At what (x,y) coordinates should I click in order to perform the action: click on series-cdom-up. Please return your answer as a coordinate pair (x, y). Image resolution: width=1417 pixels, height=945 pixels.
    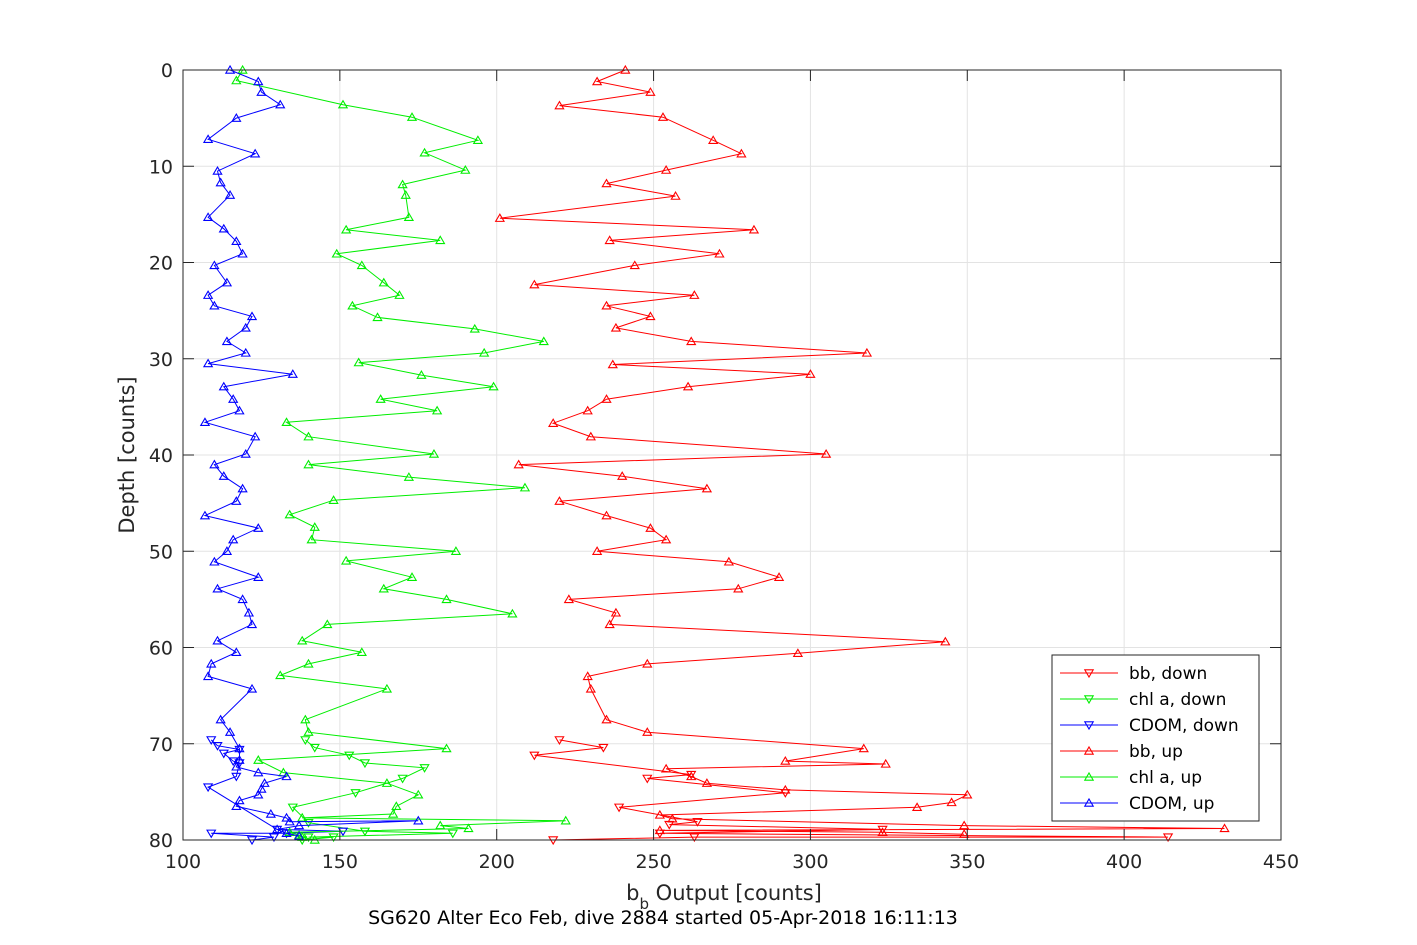
    Looking at the image, I should click on (311, 452).